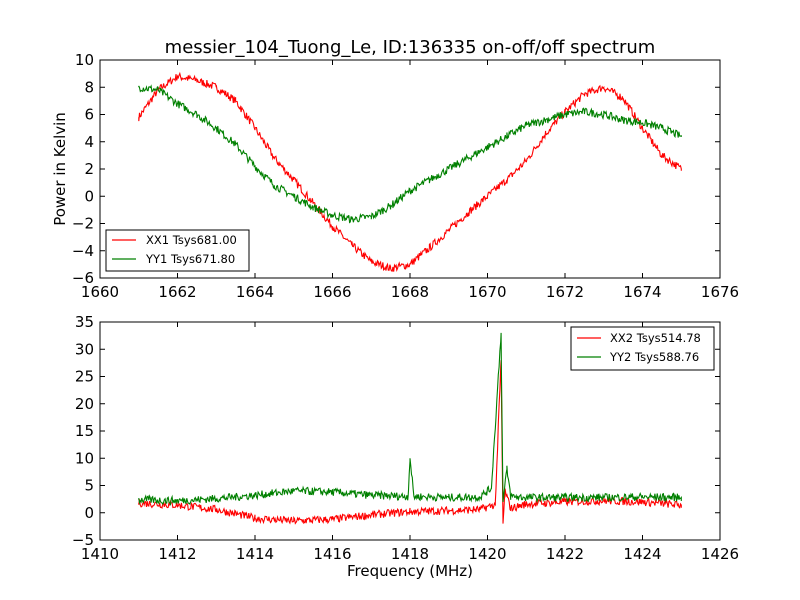  What do you see at coordinates (332, 292) in the screenshot?
I see `top-x-tick-label: 1666` at bounding box center [332, 292].